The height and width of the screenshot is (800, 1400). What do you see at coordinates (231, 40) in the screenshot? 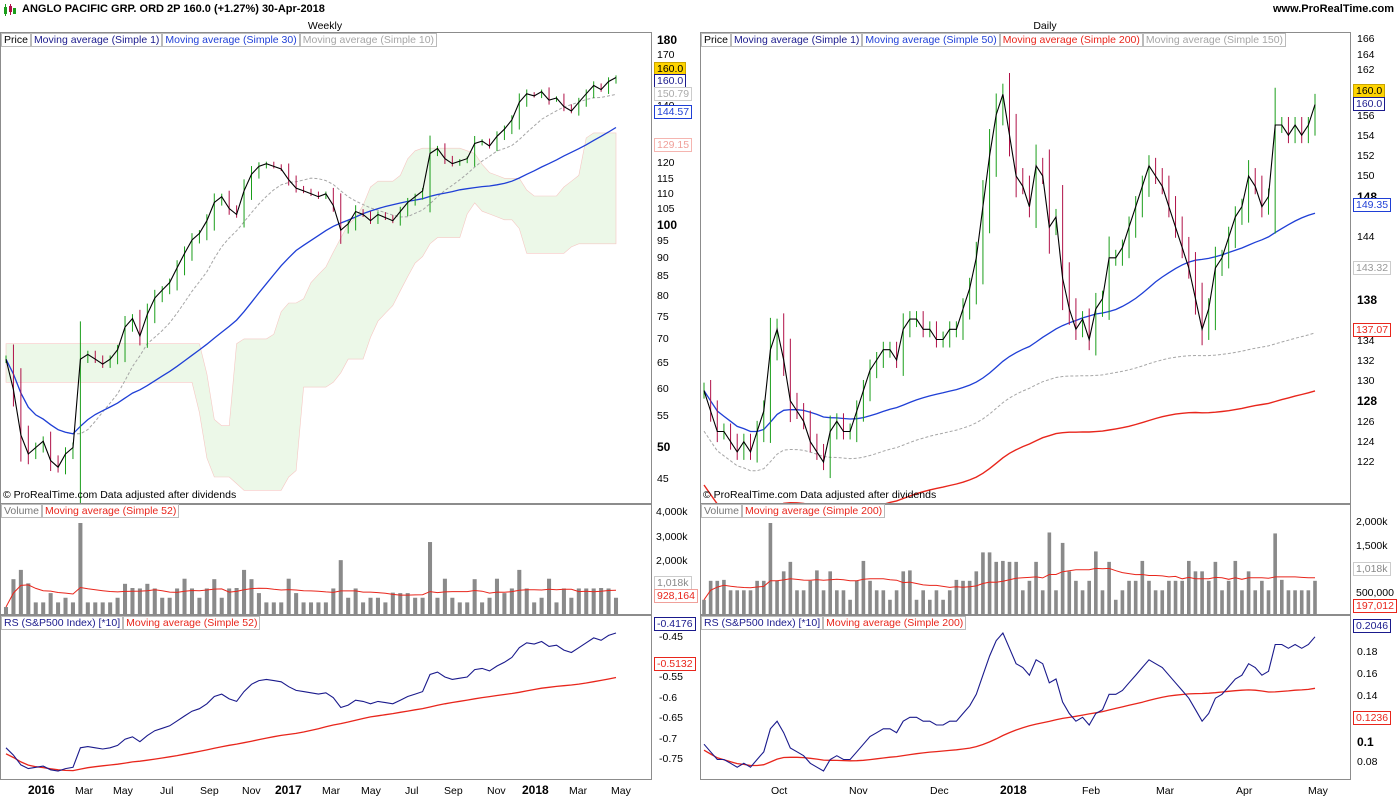
I see `legend-ma30: Moving average (Simple 30)` at bounding box center [231, 40].